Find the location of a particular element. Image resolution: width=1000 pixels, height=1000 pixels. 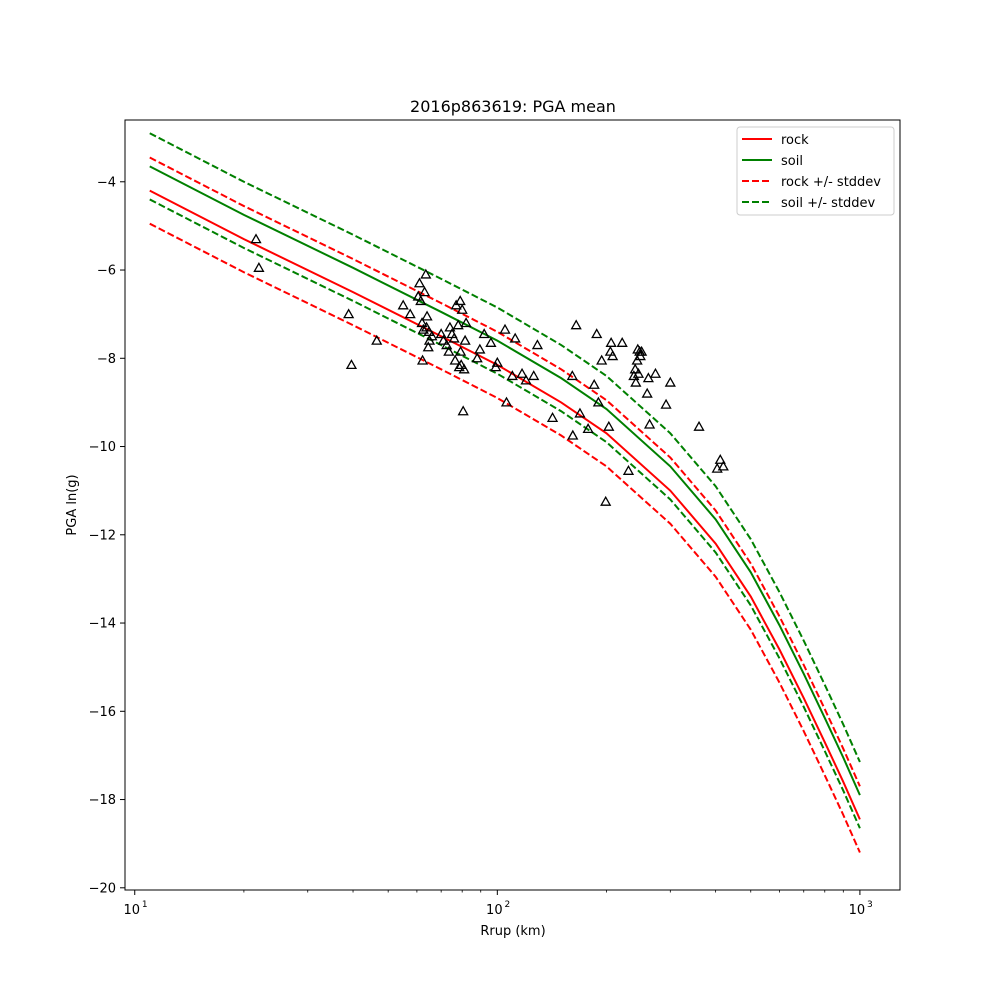

y-axis-label: PGA ln(g) is located at coordinates (72, 504).